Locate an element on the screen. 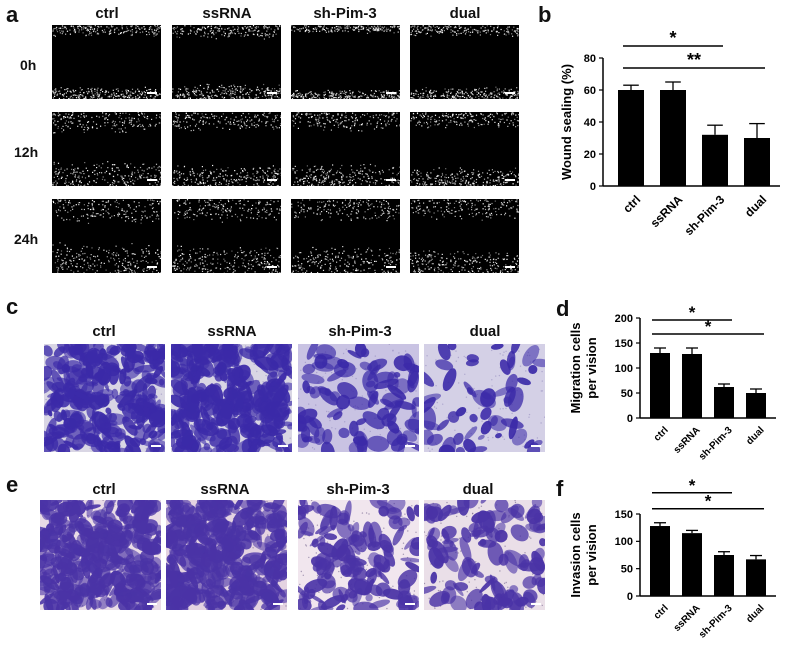  y-axis-label: Wound sealing (%) is located at coordinates (566, 122).